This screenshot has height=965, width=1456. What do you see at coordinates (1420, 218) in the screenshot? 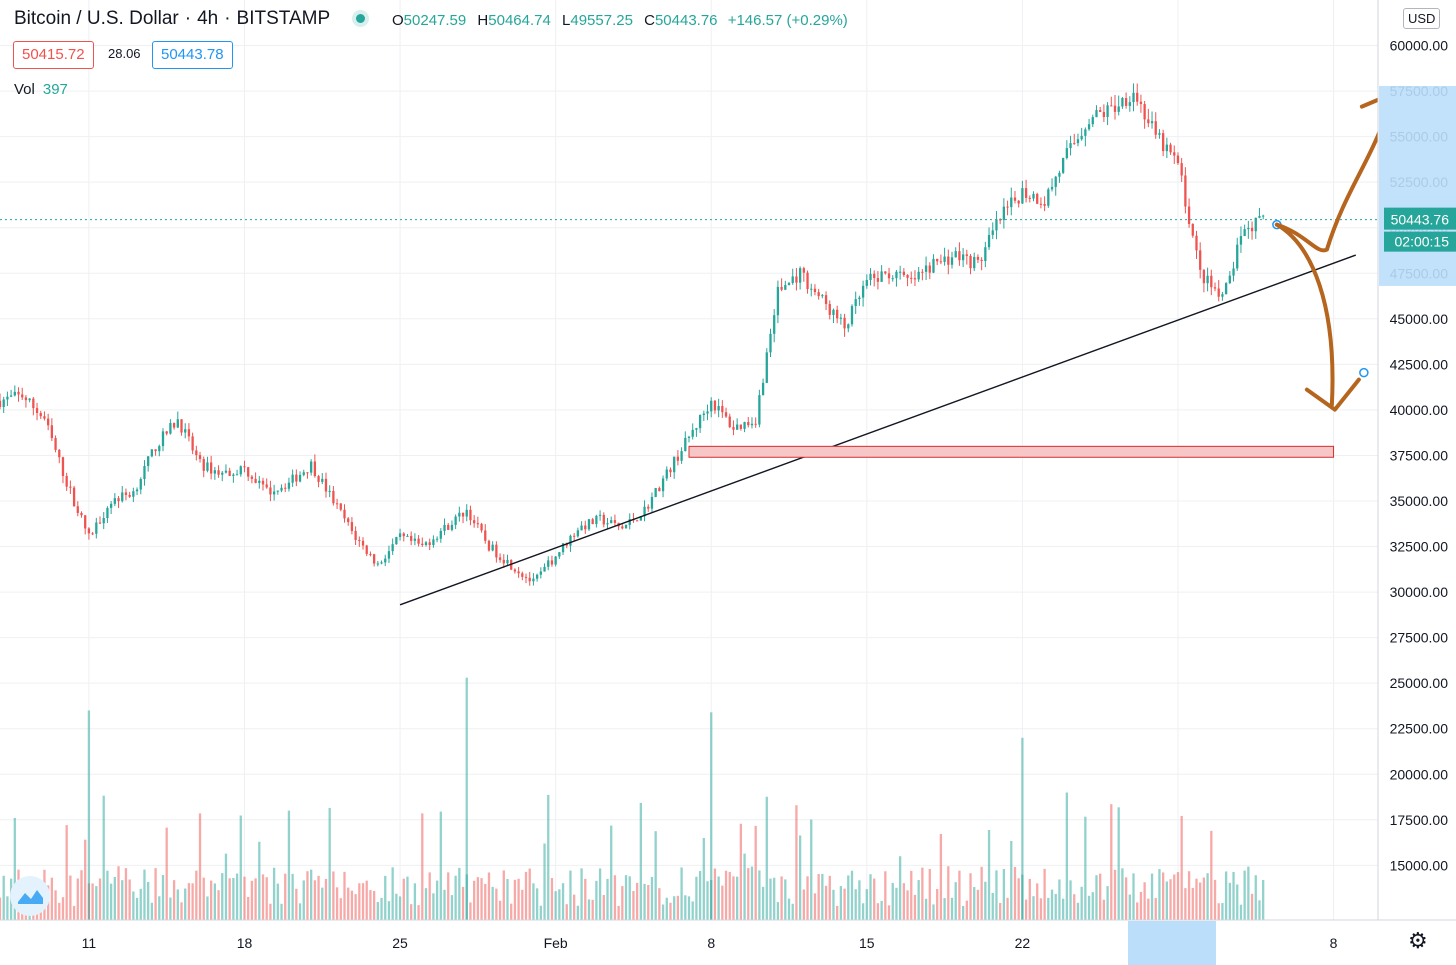
I see `last-price-tag` at bounding box center [1420, 218].